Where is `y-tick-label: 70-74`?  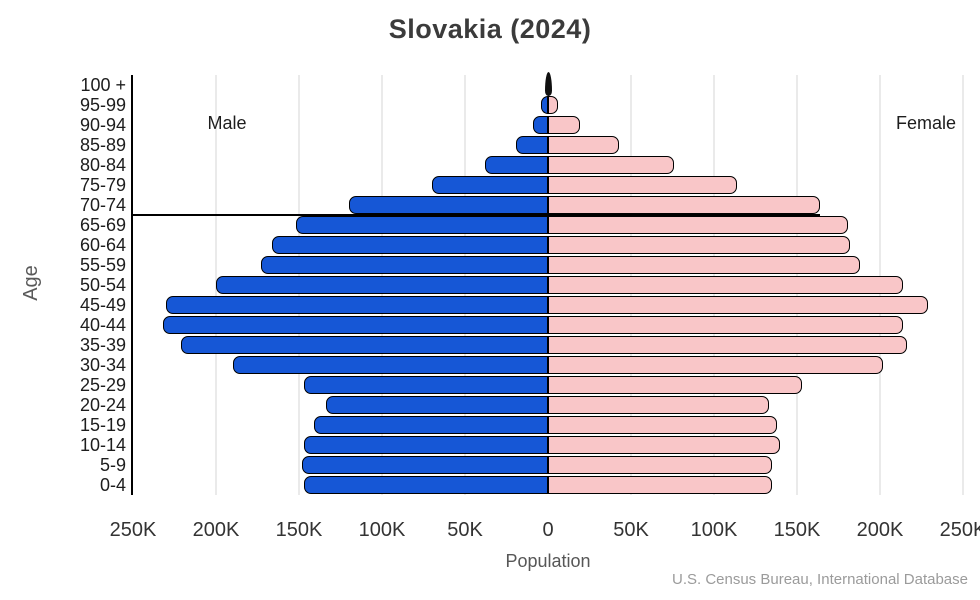
y-tick-label: 70-74 is located at coordinates (102, 205).